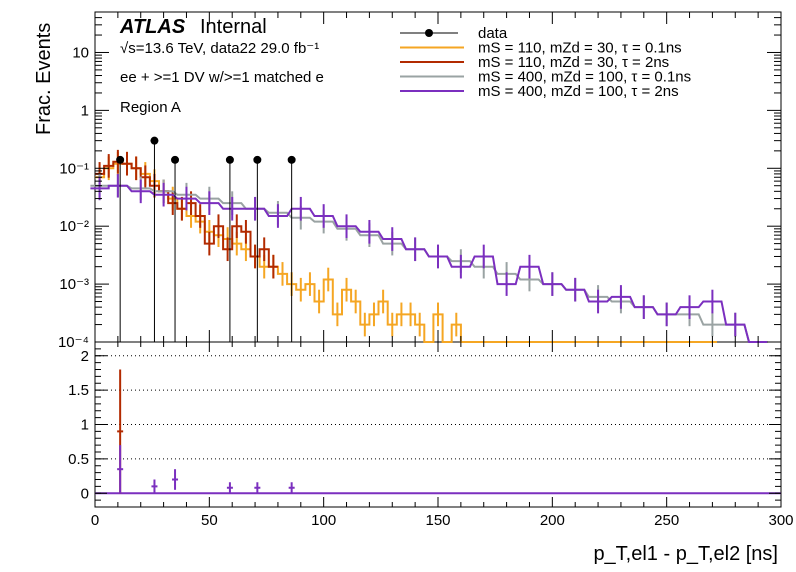 Image resolution: width=796 pixels, height=572 pixels. What do you see at coordinates (578, 91) in the screenshot?
I see `legend-entry: mS = 400, mZd = 100, τ = 2ns` at bounding box center [578, 91].